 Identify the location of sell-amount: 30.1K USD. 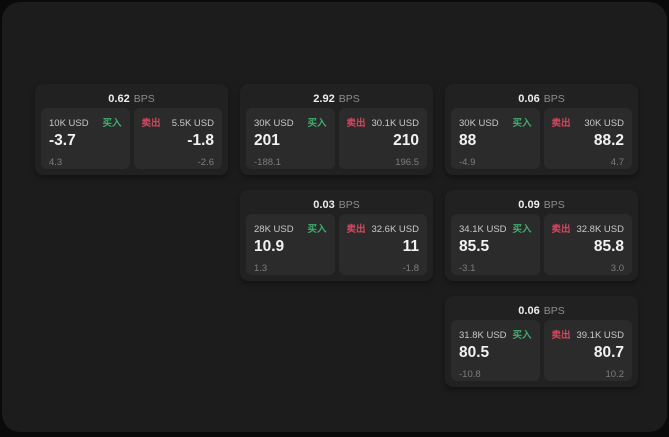
(395, 123).